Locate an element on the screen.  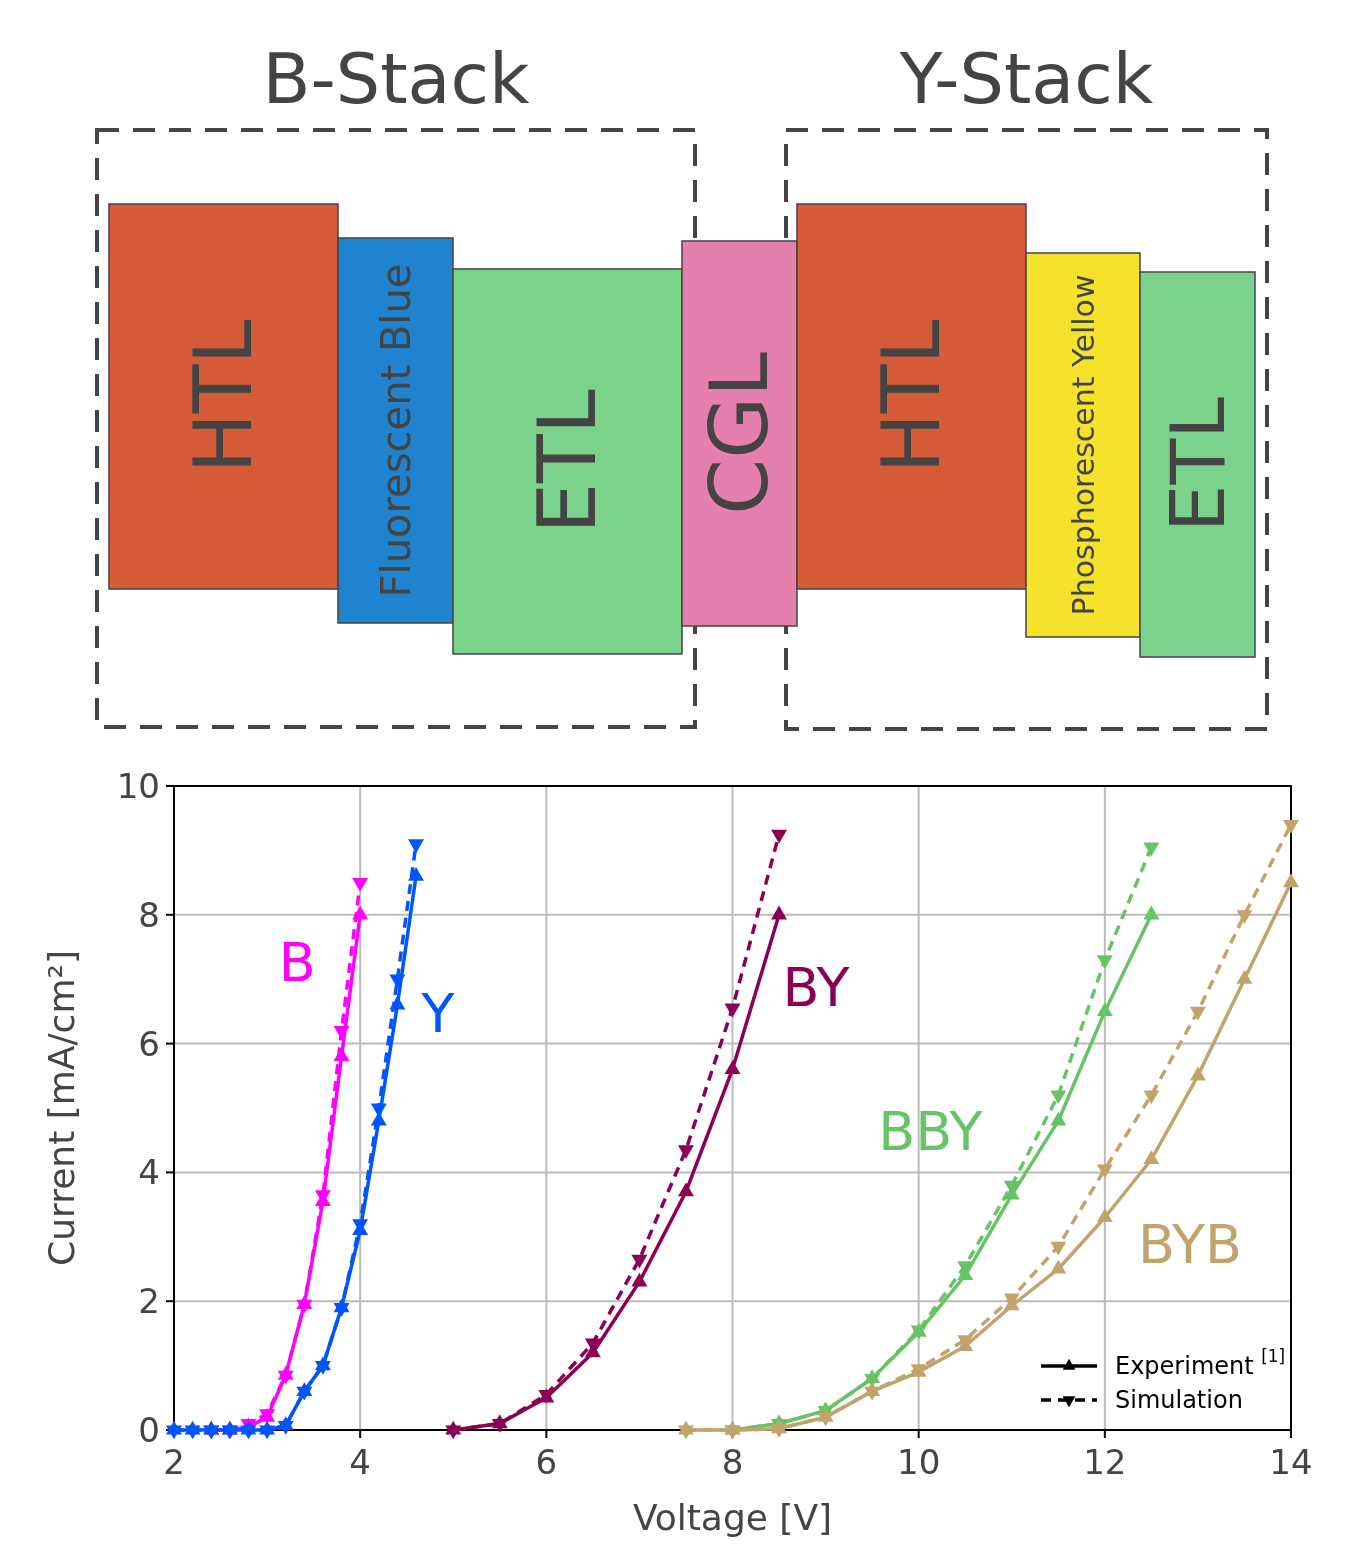
y-tick-label: 6 is located at coordinates (149, 1043).